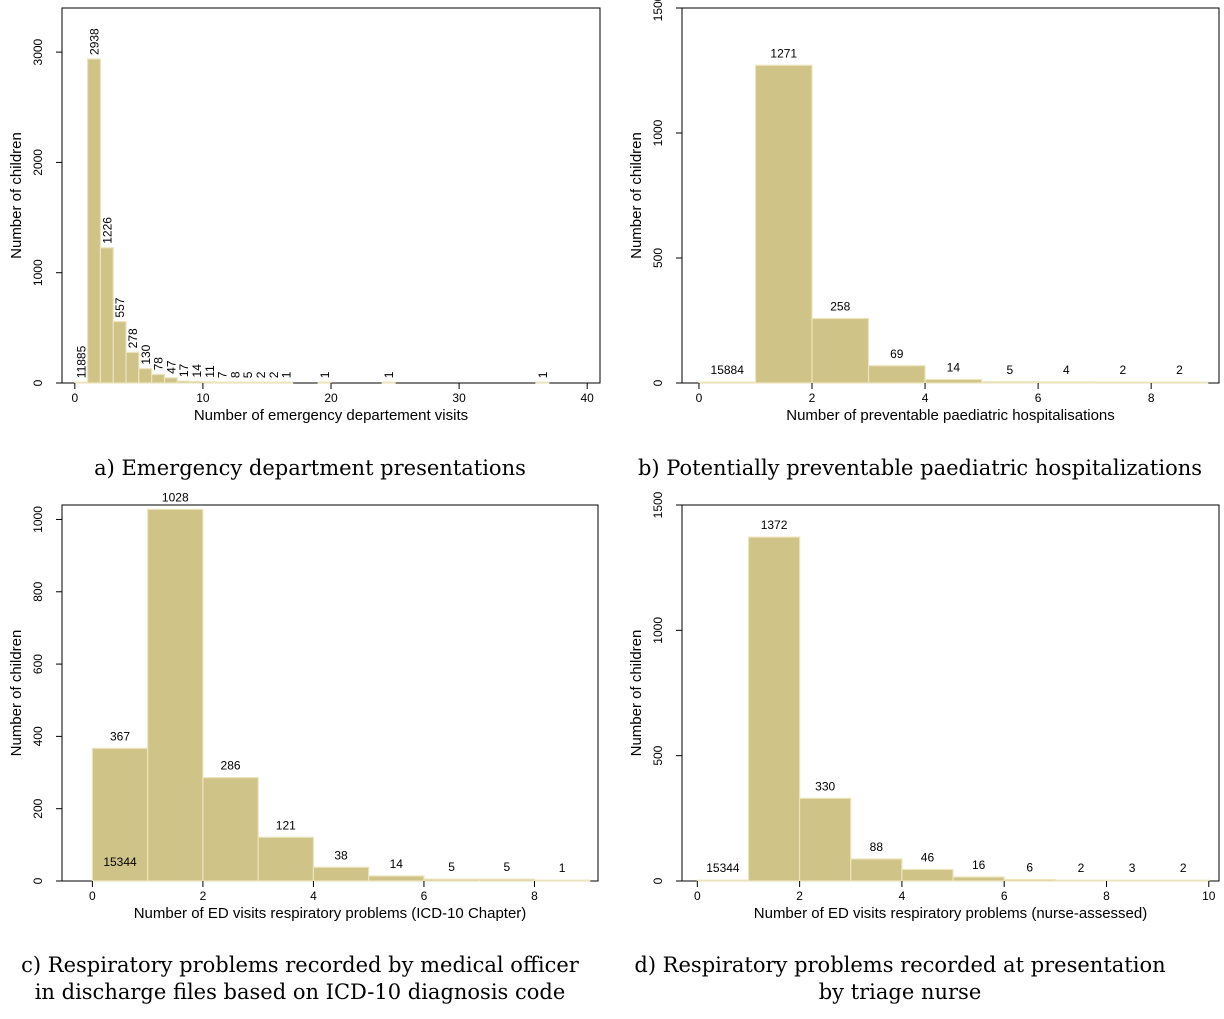 This screenshot has width=1224, height=1019. Describe the element at coordinates (231, 766) in the screenshot. I see `bar-label-c-2: 286` at that location.